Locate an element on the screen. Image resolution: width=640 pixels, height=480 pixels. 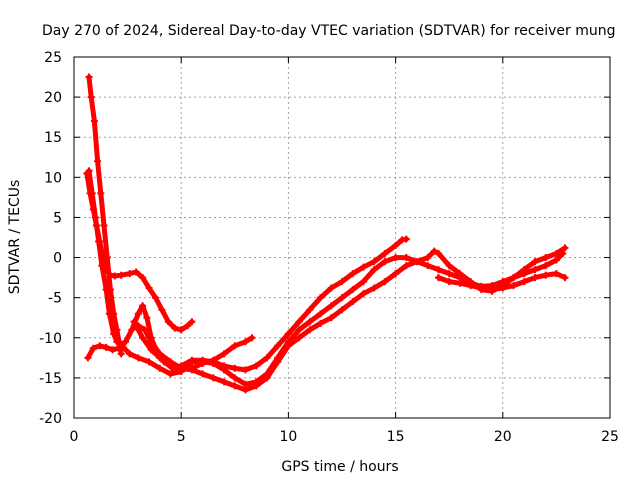
x-tick-label: 25 is located at coordinates (610, 437).